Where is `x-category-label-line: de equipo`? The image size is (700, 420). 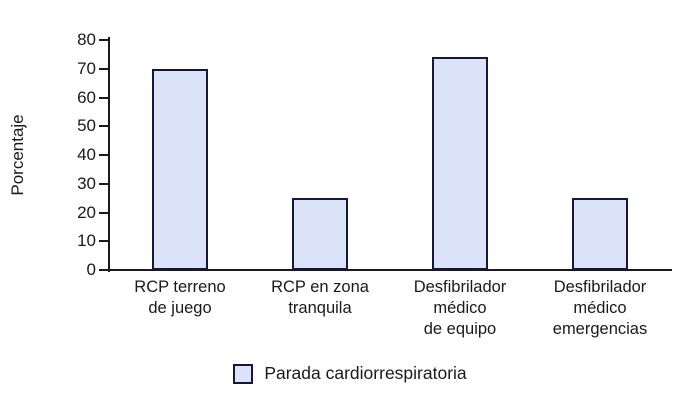 x-category-label-line: de equipo is located at coordinates (460, 329).